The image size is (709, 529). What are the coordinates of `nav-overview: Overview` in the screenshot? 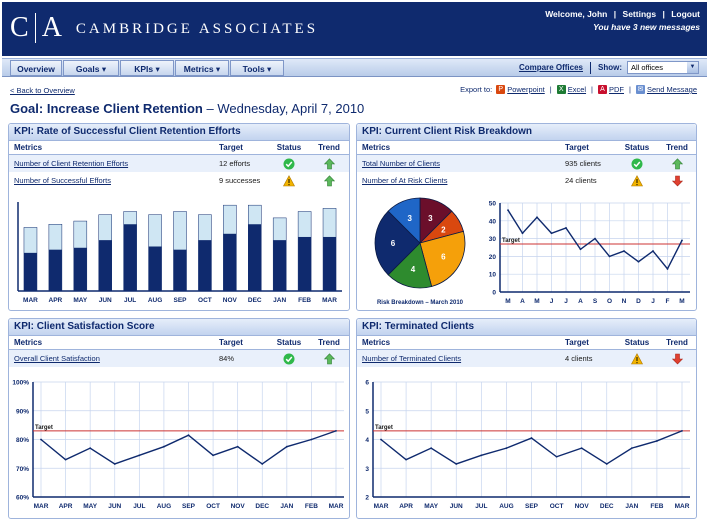 It's located at (36, 68).